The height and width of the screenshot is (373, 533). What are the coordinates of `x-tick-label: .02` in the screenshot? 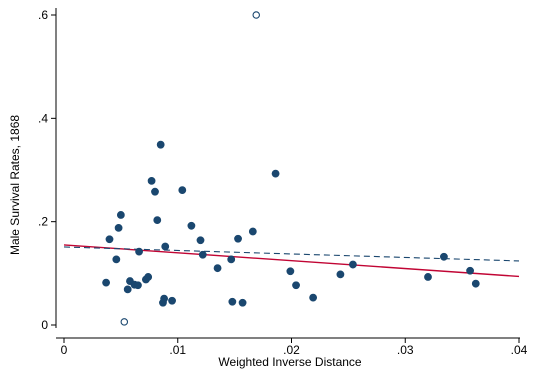 It's located at (291, 350).